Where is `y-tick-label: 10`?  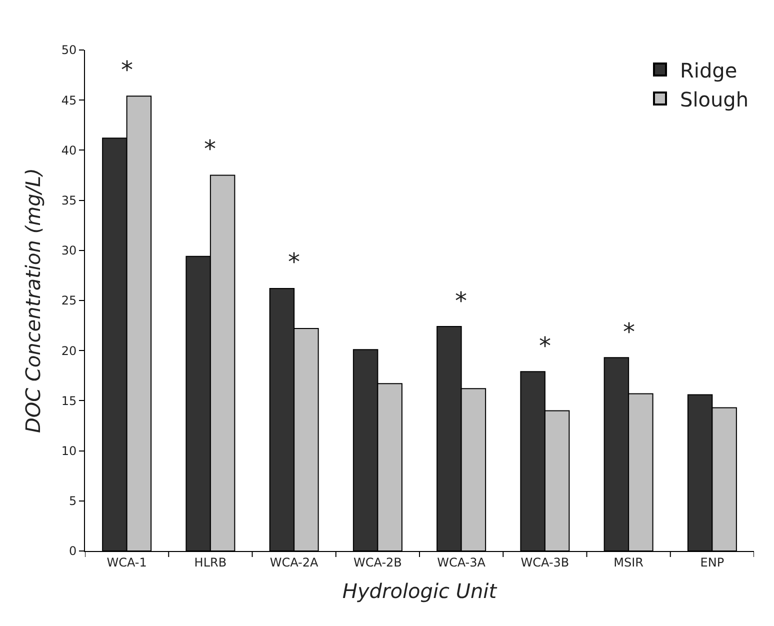 y-tick-label: 10 is located at coordinates (69, 451).